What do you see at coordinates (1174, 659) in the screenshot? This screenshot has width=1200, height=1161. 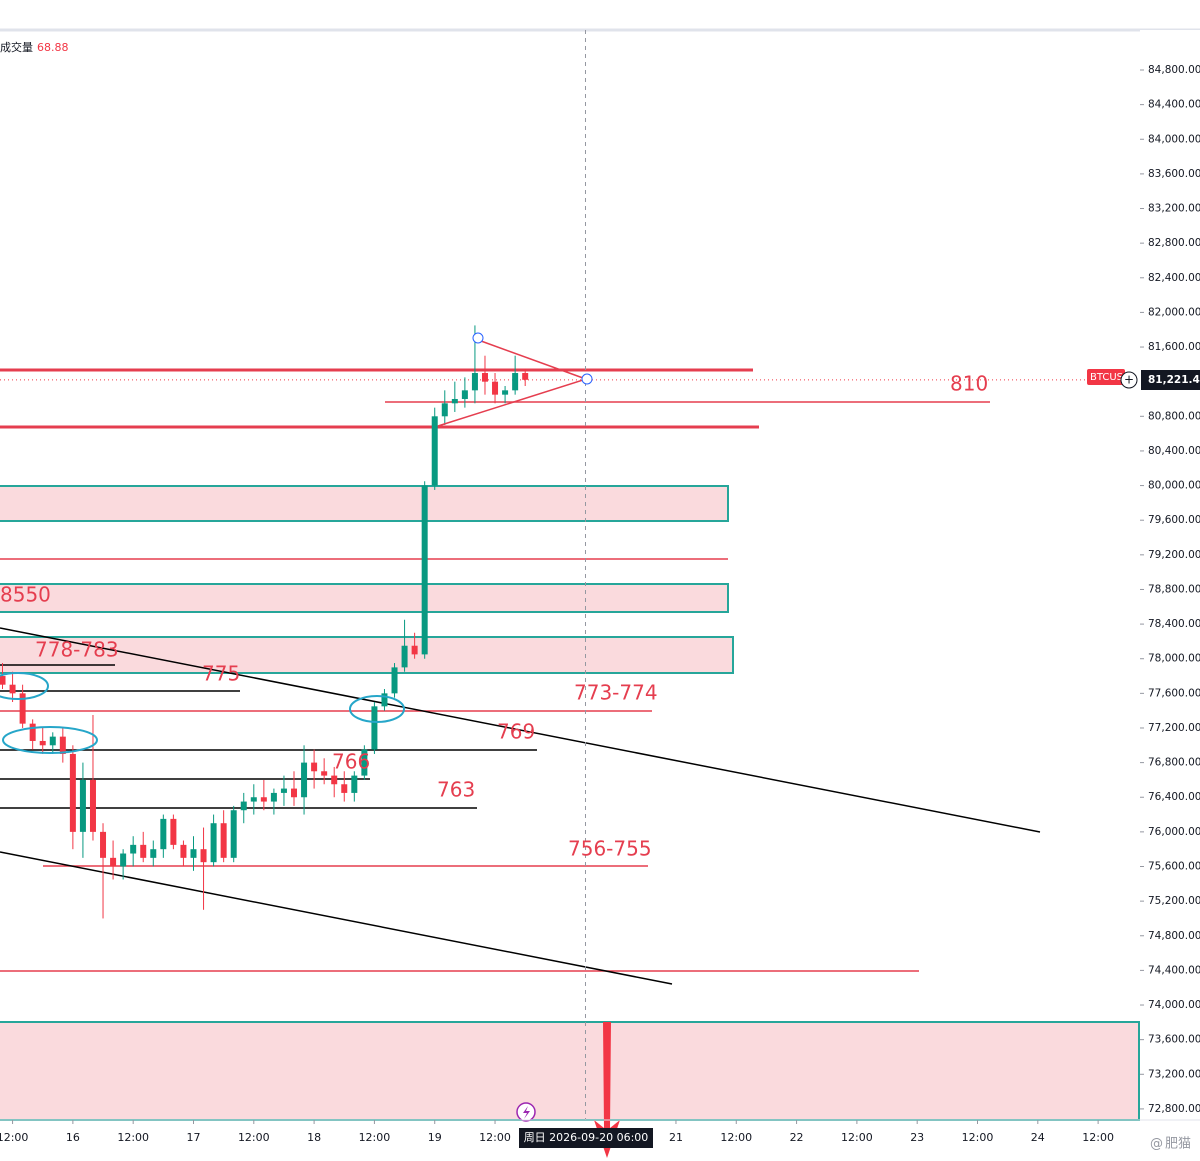 I see `y-tick-label: 78,000.00` at bounding box center [1174, 659].